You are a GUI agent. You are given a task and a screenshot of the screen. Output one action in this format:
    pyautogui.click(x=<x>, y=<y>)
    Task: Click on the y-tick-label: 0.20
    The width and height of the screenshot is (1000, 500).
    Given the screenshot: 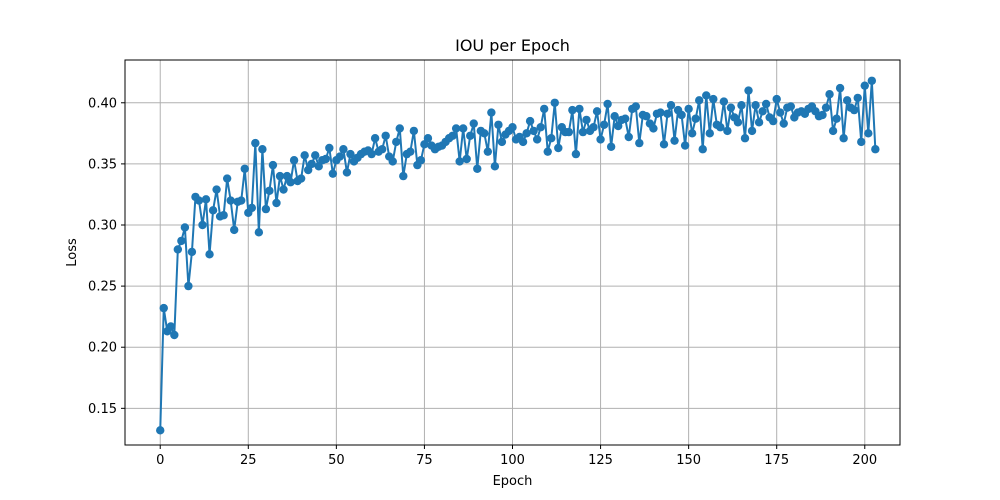 What is the action you would take?
    pyautogui.click(x=102, y=348)
    